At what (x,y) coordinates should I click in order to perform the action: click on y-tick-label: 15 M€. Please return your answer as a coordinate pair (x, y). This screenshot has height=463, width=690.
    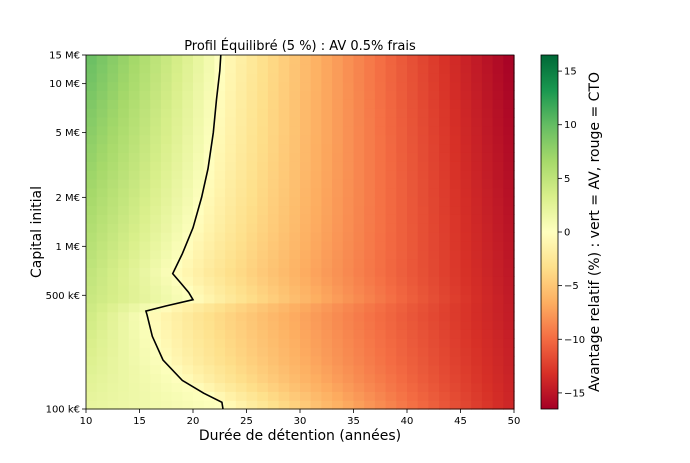
    Looking at the image, I should click on (64, 56).